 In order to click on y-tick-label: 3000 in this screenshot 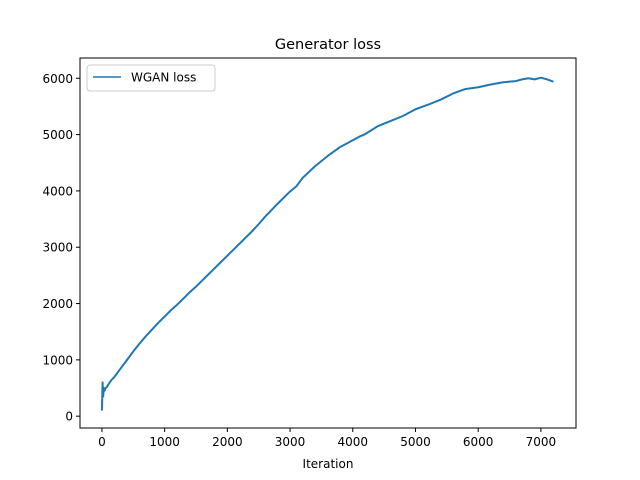, I will do `click(57, 248)`.